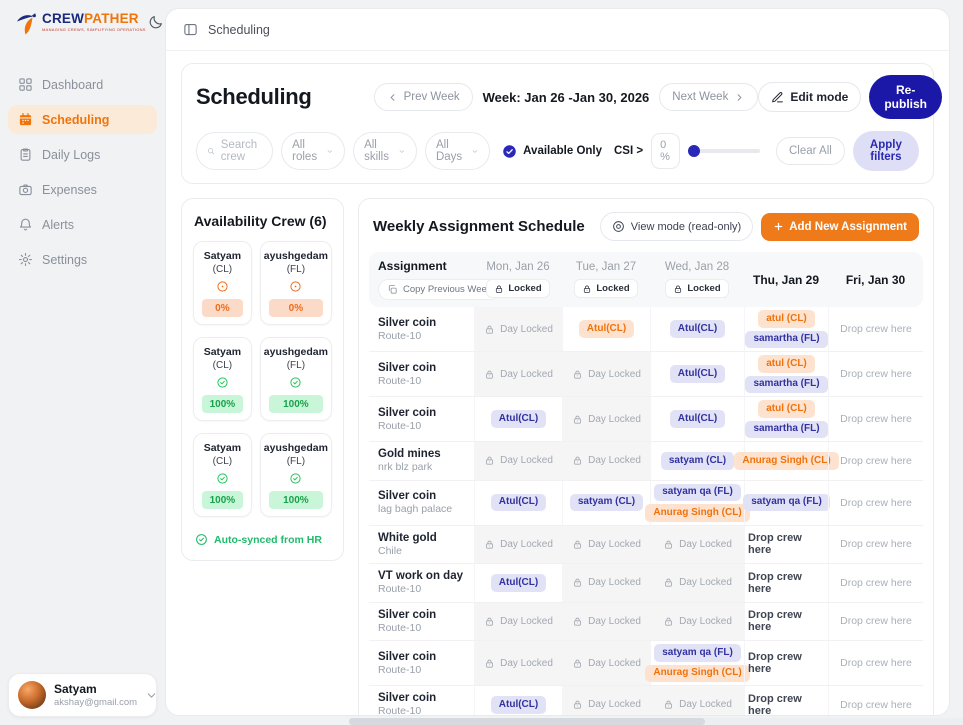  I want to click on sidebar-item-expenses: Expenses, so click(82, 189).